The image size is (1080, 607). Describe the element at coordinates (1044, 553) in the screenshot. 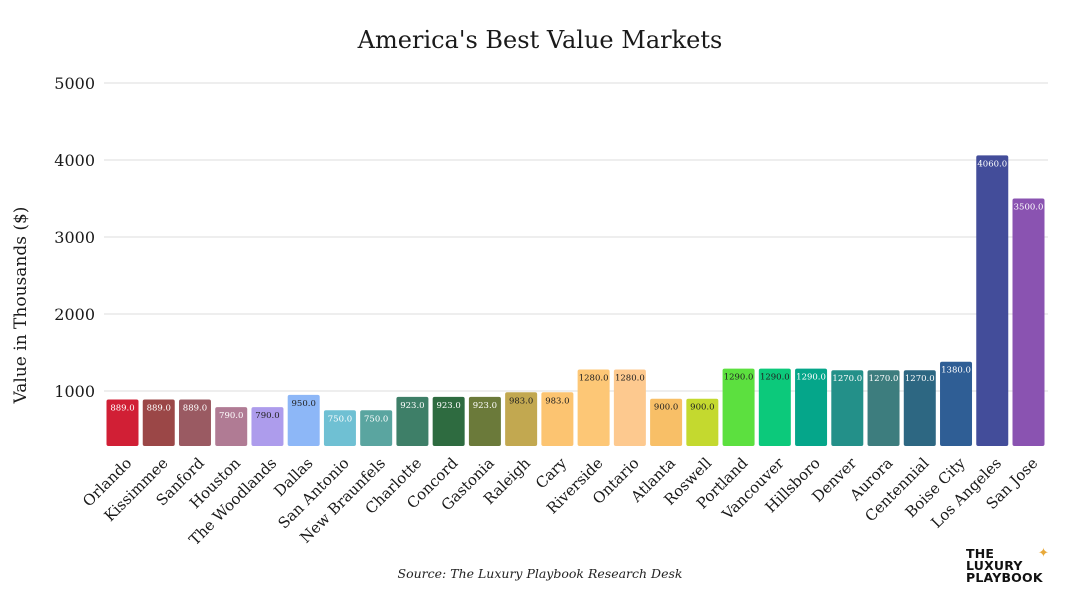

I see `sparkle-icon: ✦` at that location.